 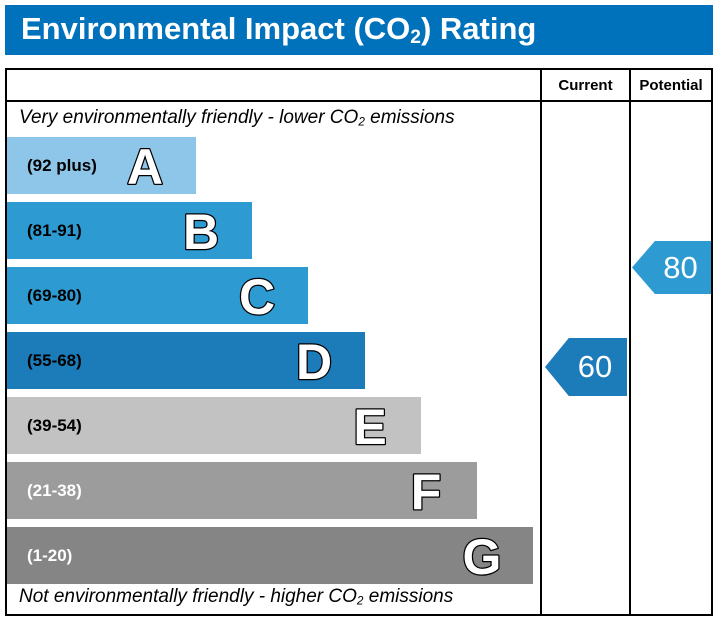 I want to click on caption-bottom-subscript: 2, so click(x=360, y=601).